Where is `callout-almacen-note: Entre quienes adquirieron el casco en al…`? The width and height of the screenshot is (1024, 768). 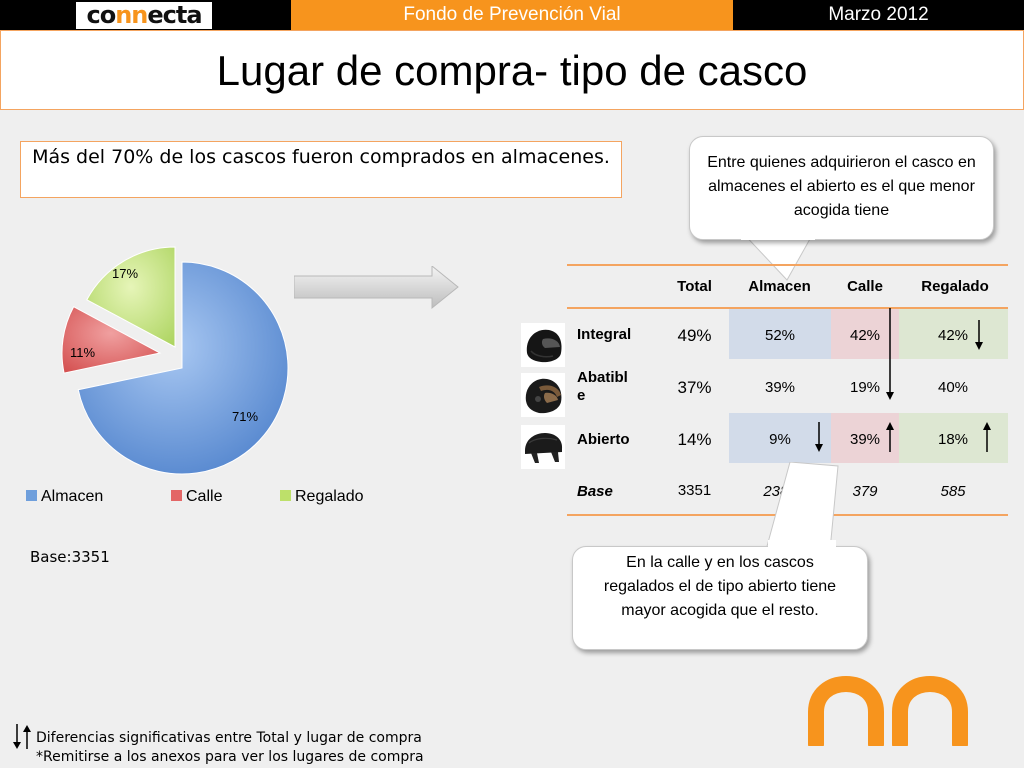 callout-almacen-note: Entre quienes adquirieron el casco en al… is located at coordinates (841, 188).